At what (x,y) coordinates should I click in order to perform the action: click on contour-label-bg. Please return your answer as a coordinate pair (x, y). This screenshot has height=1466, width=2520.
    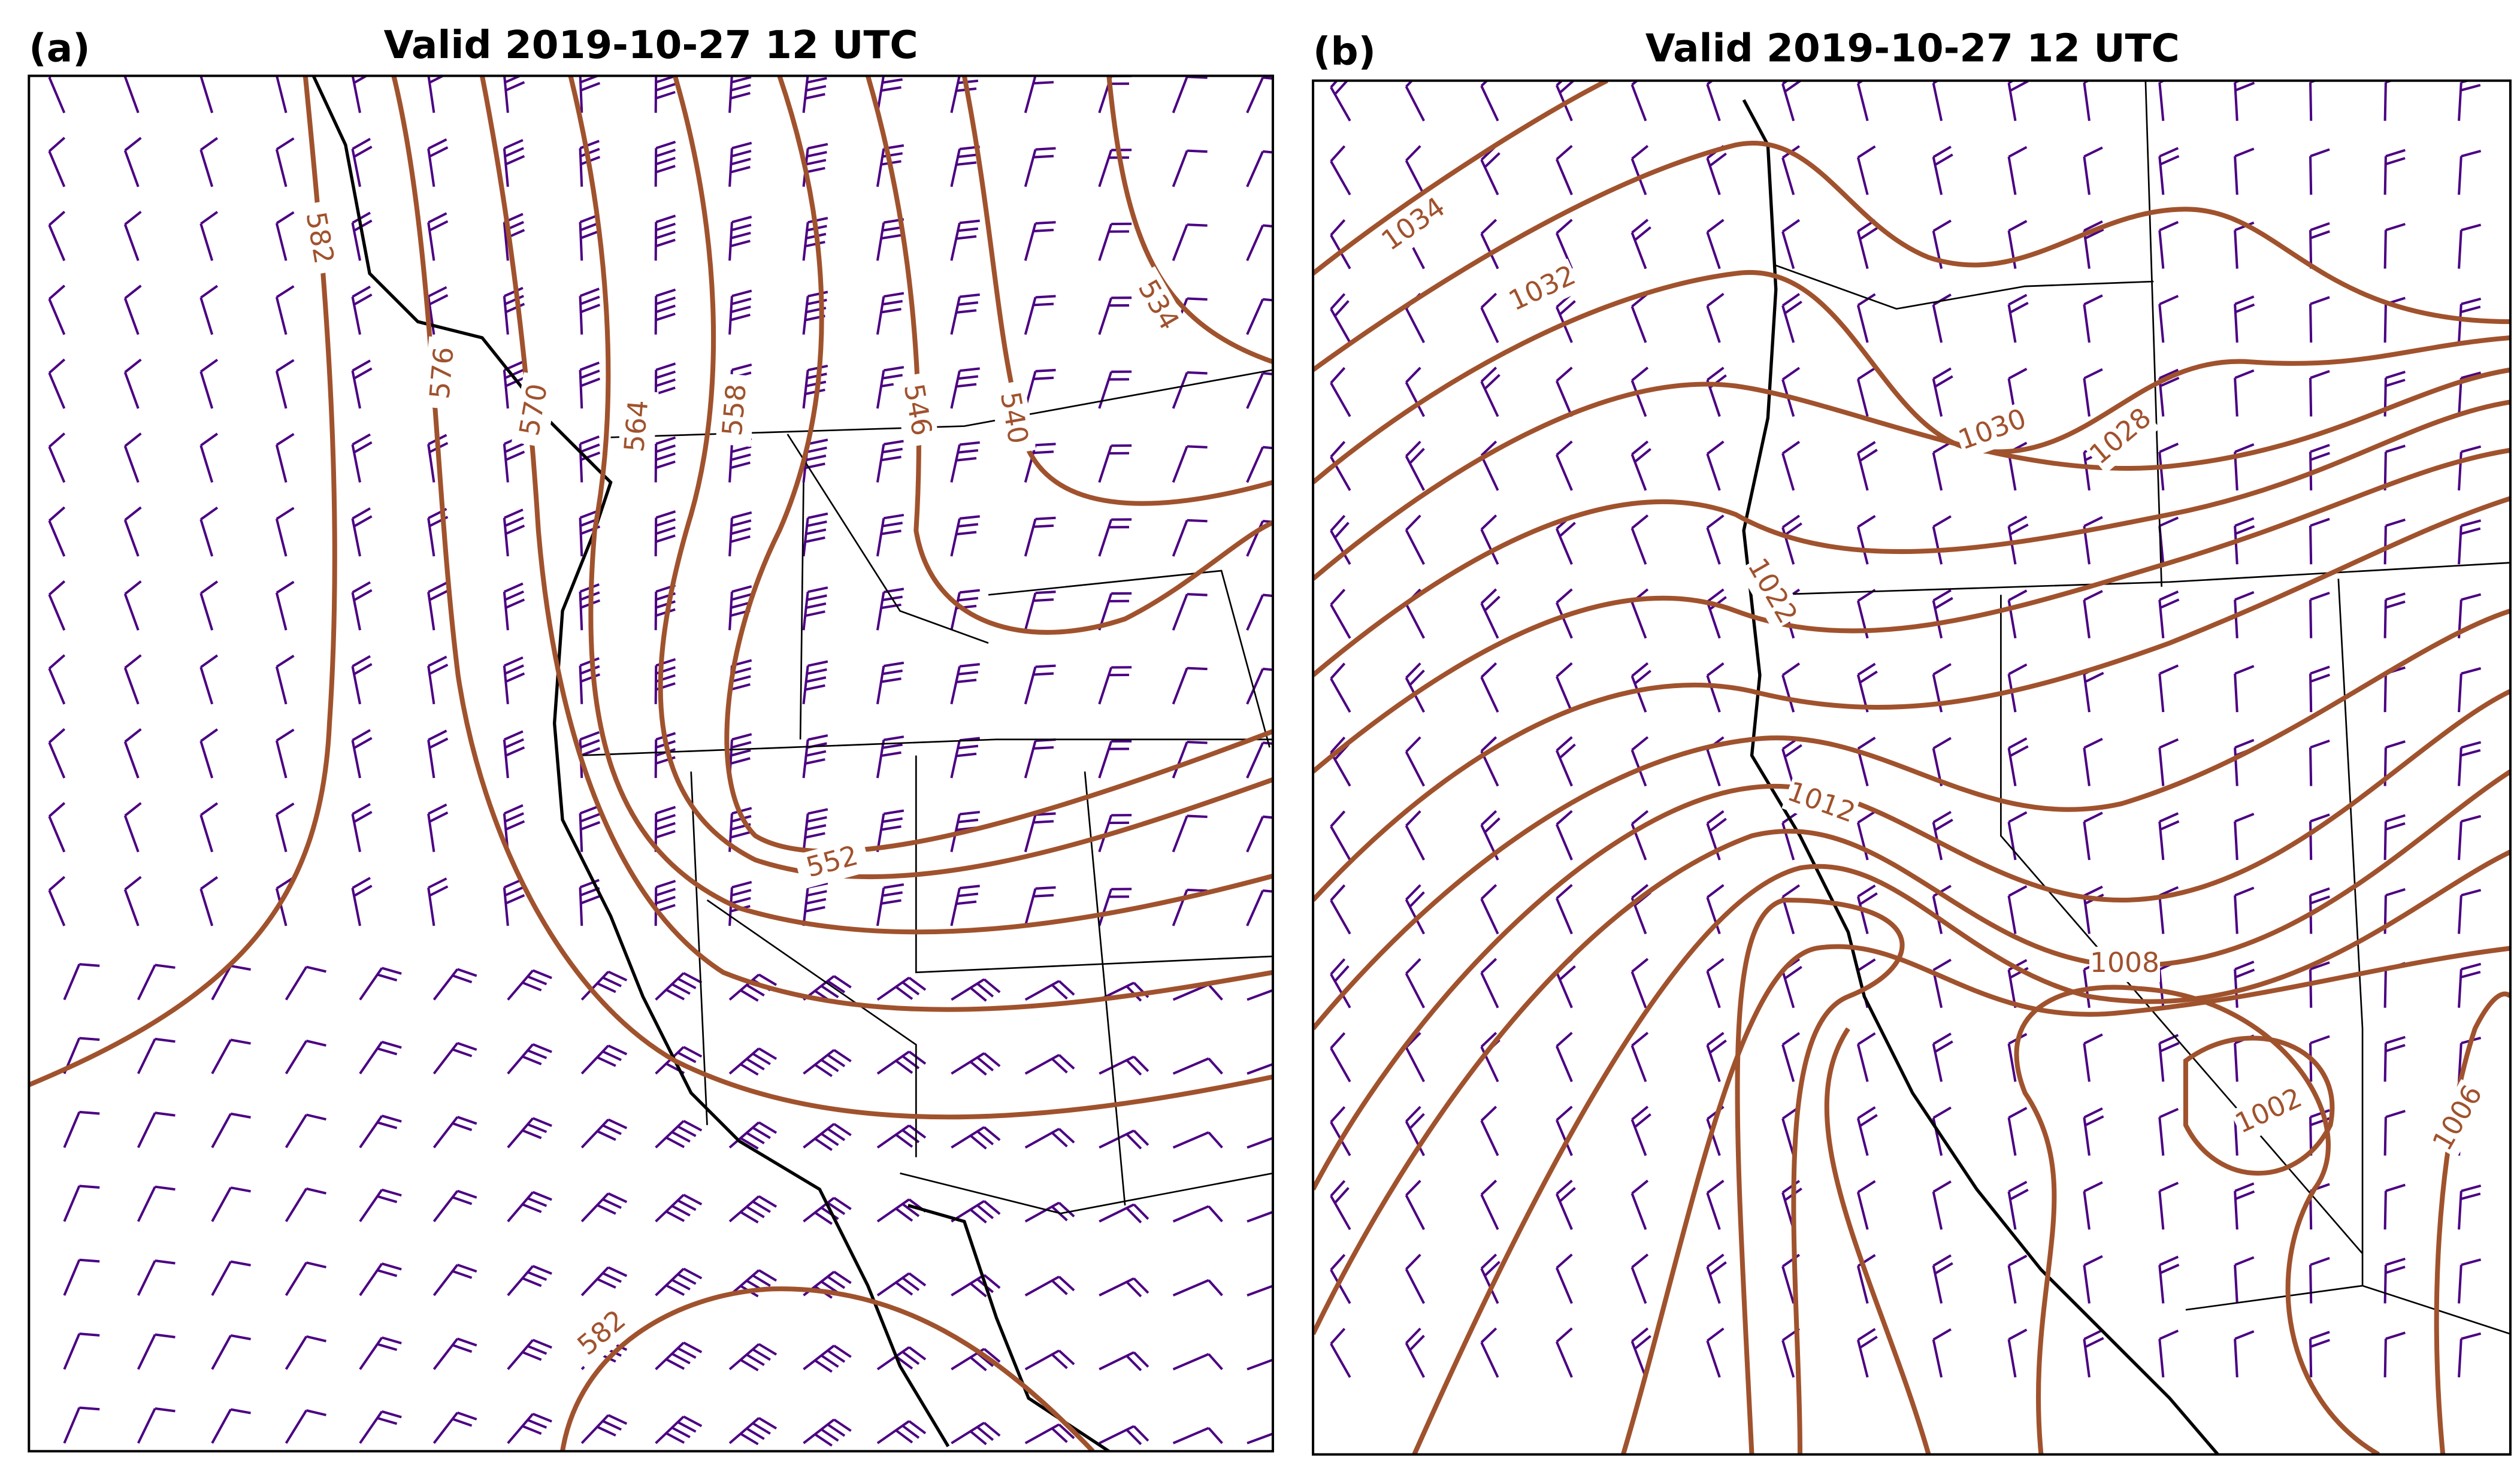
    Looking at the image, I should click on (536, 410).